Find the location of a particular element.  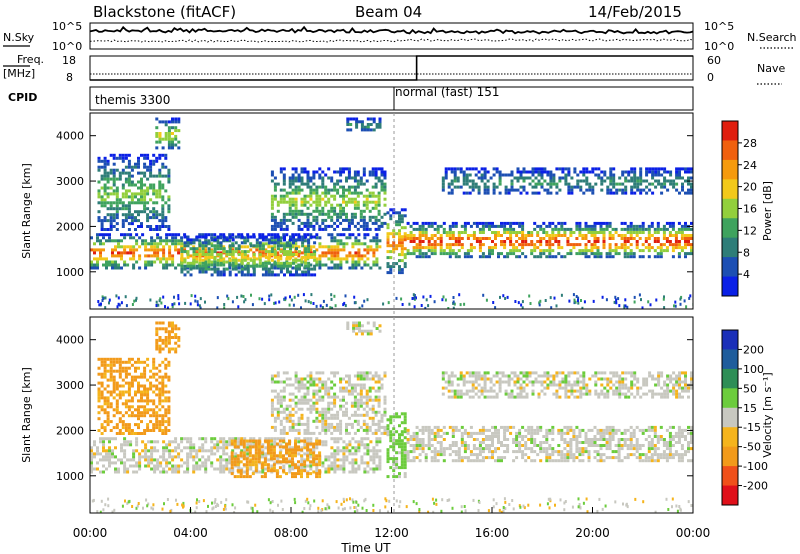

y-tick-label-1: 2000 is located at coordinates (70, 226).